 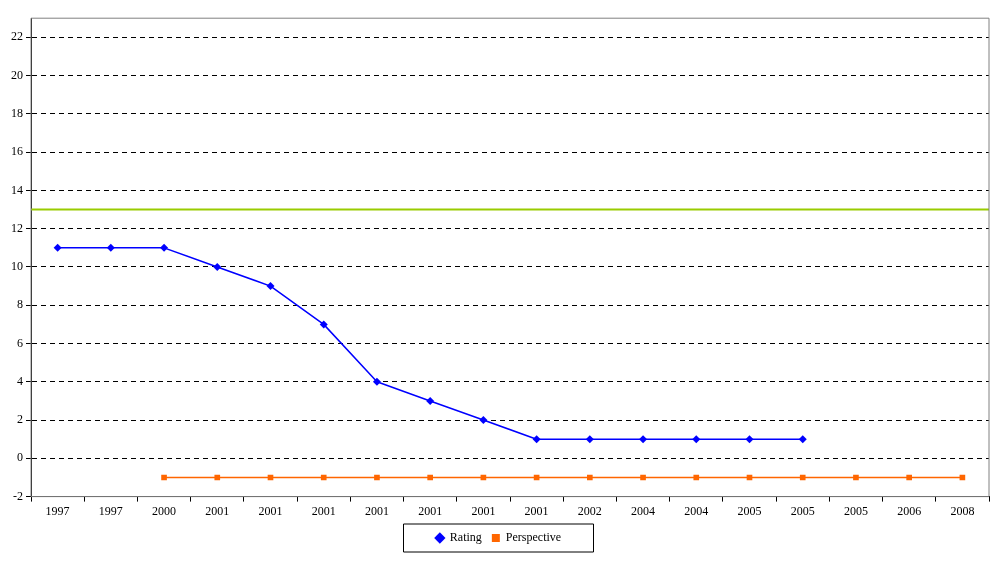 What do you see at coordinates (20, 304) in the screenshot?
I see `y-tick-label: 8` at bounding box center [20, 304].